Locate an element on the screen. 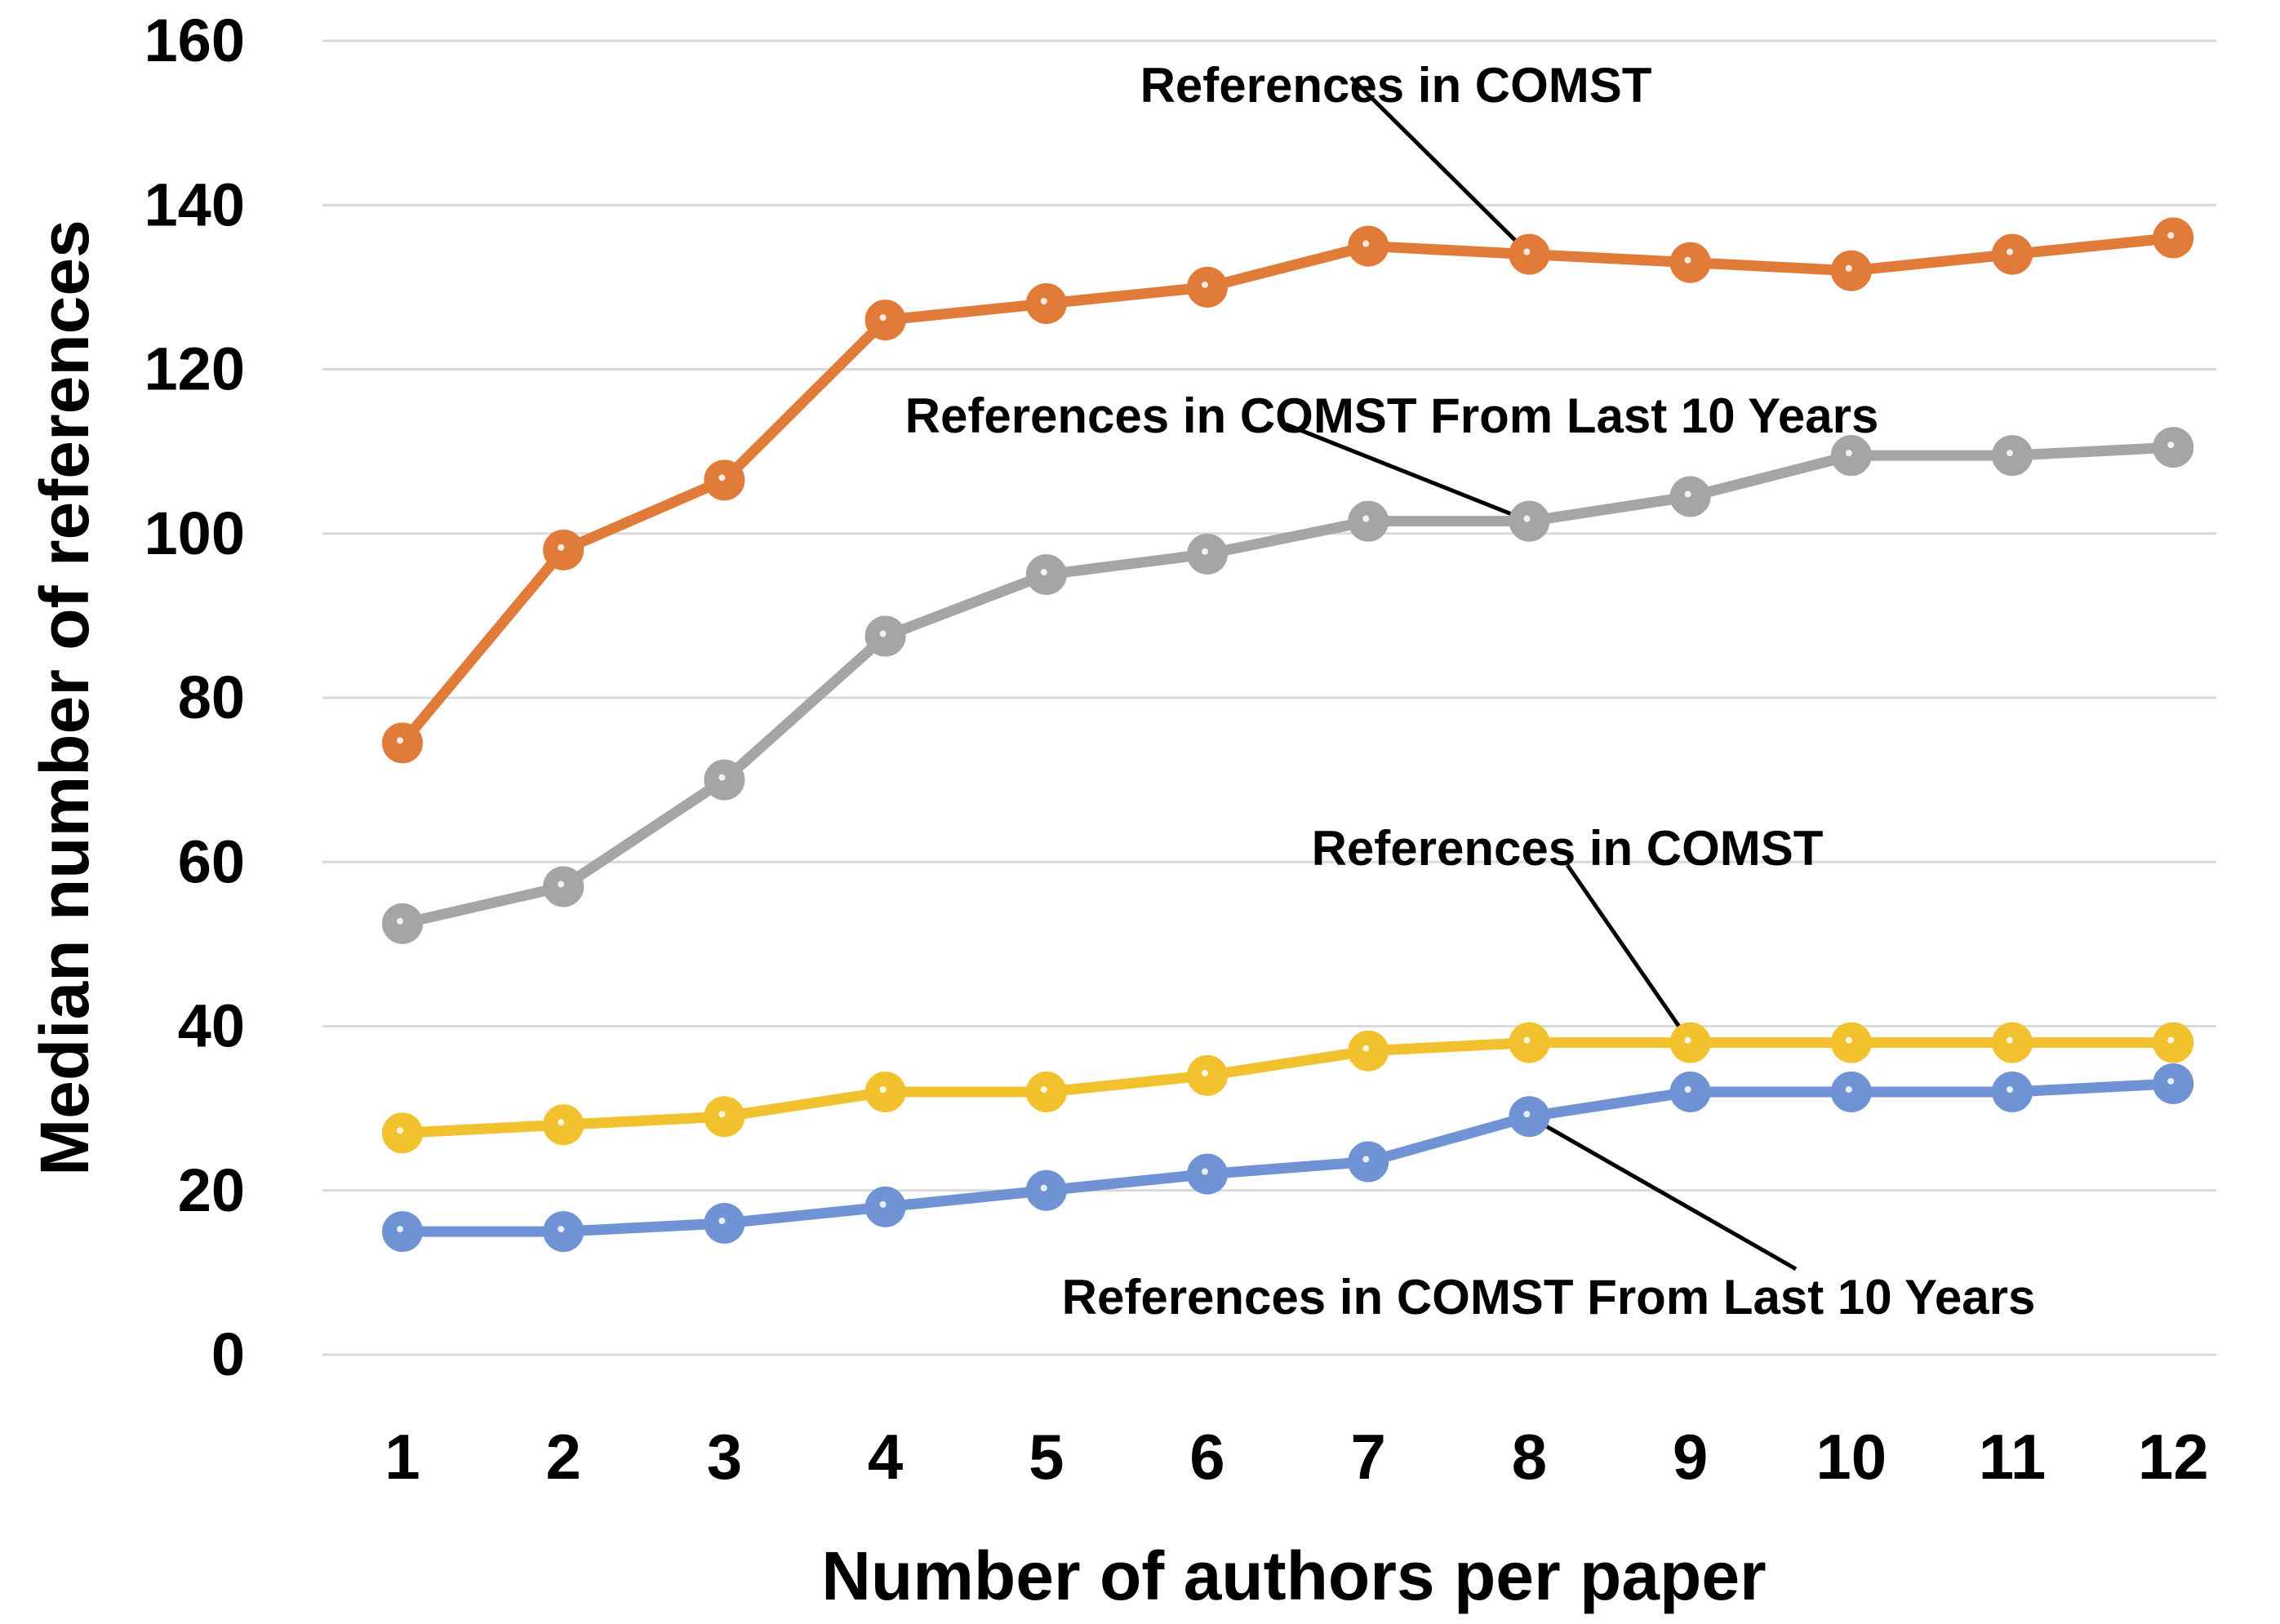 This screenshot has height=1624, width=2280. x-tick-label: 1 is located at coordinates (402, 1457).